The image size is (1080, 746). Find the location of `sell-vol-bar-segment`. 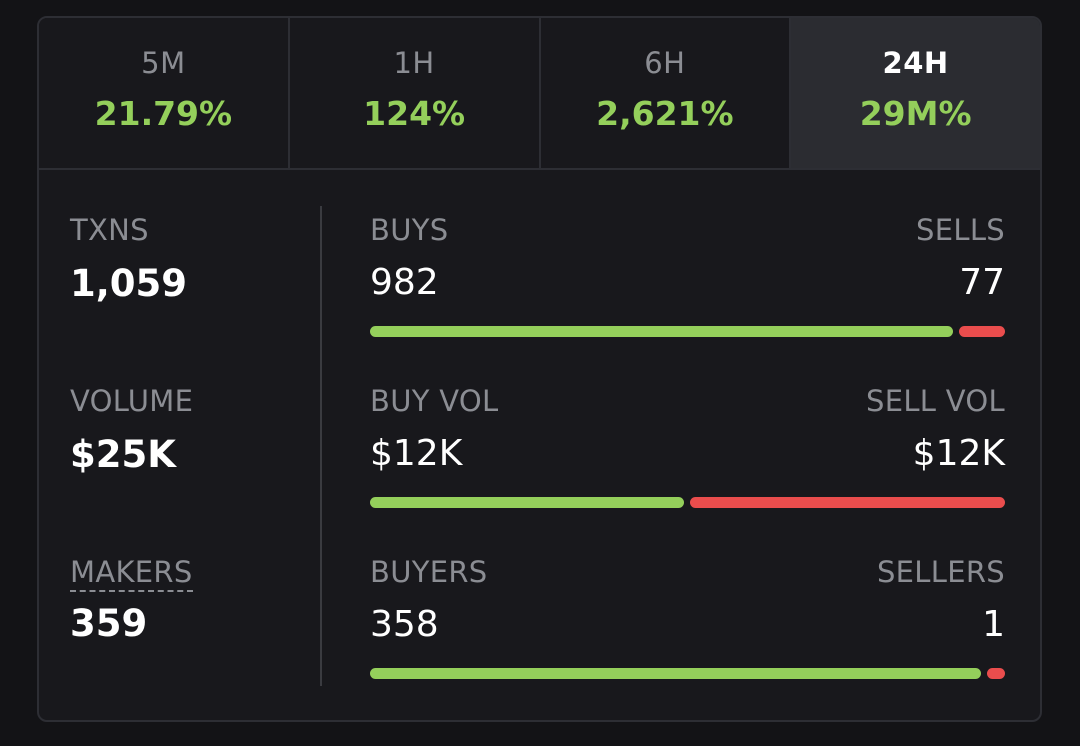

sell-vol-bar-segment is located at coordinates (847, 502).